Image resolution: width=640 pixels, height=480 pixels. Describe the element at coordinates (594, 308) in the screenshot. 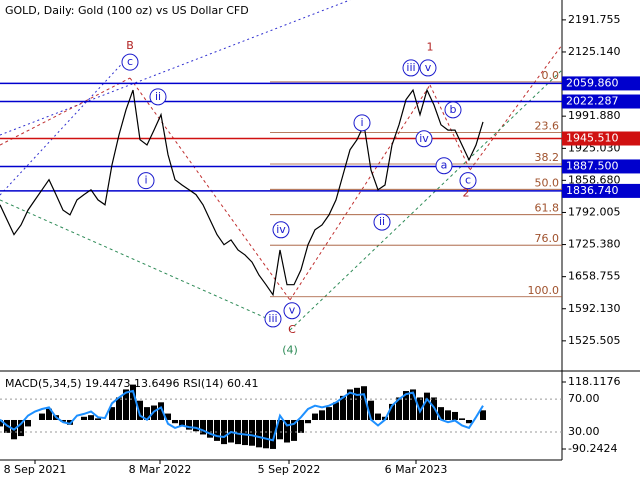

I see `y-tick-label: 1592.130` at that location.